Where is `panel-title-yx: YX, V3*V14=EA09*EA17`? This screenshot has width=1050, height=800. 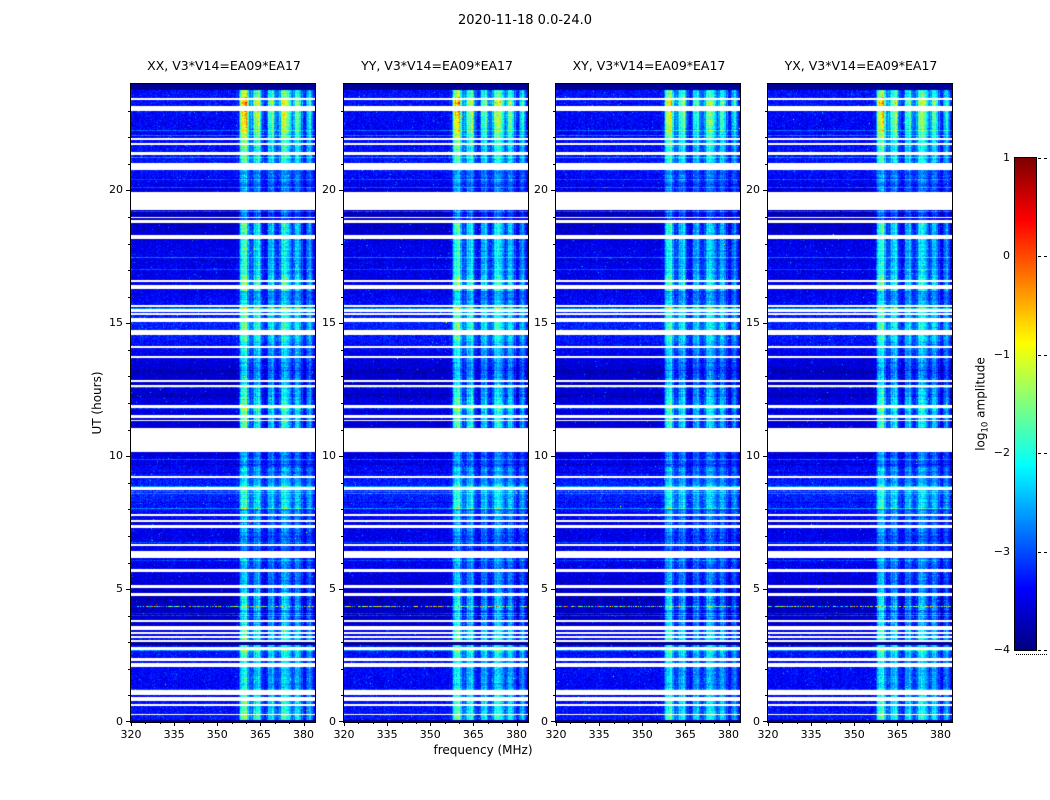 panel-title-yx: YX, V3*V14=EA09*EA17 is located at coordinates (861, 65).